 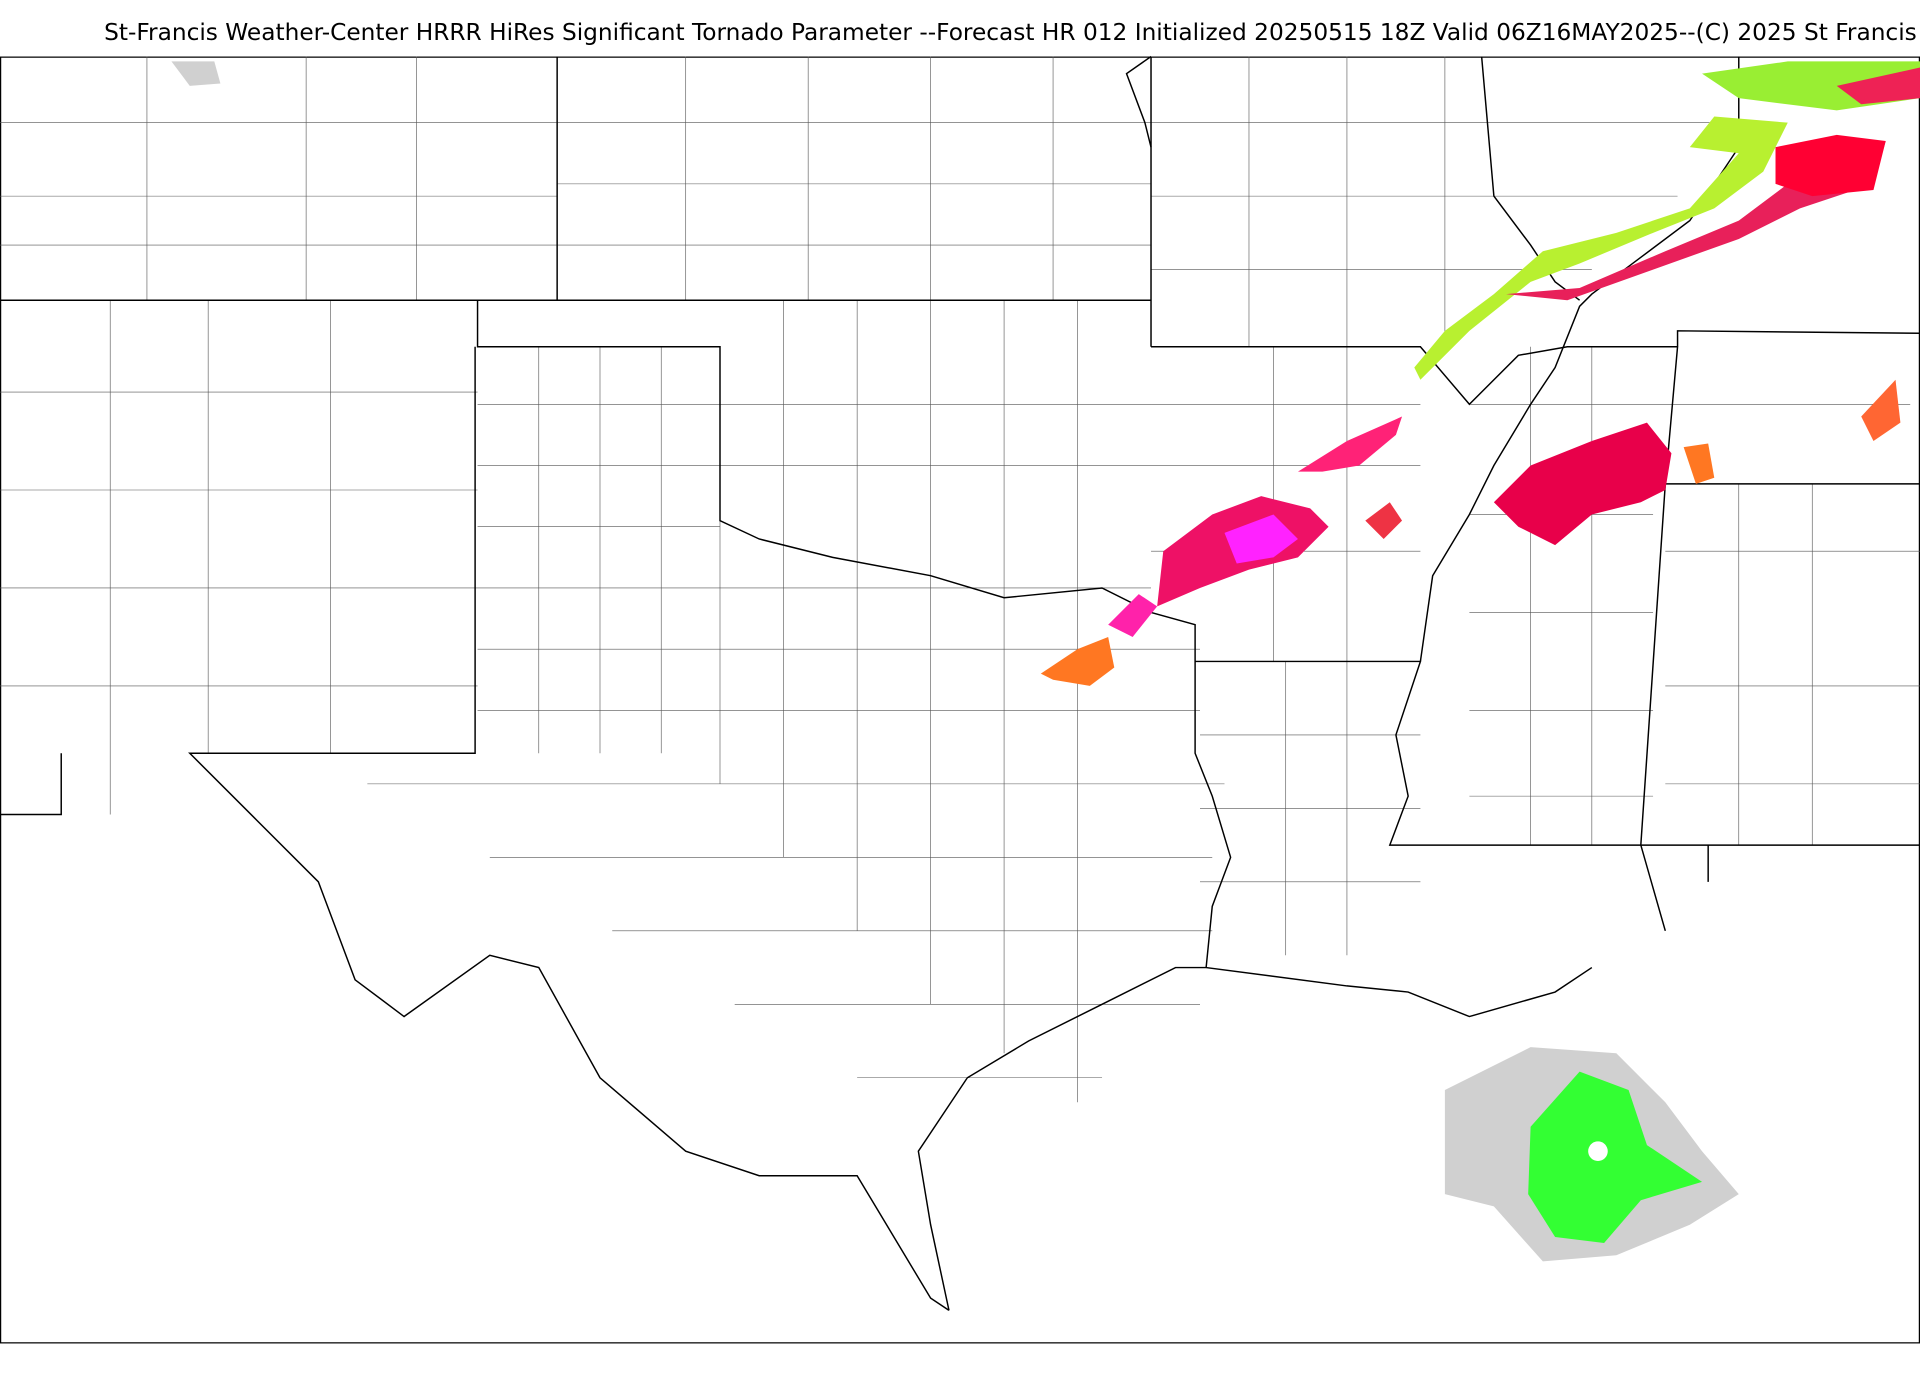 What do you see at coordinates (1615, 1157) in the screenshot?
I see `shade-green` at bounding box center [1615, 1157].